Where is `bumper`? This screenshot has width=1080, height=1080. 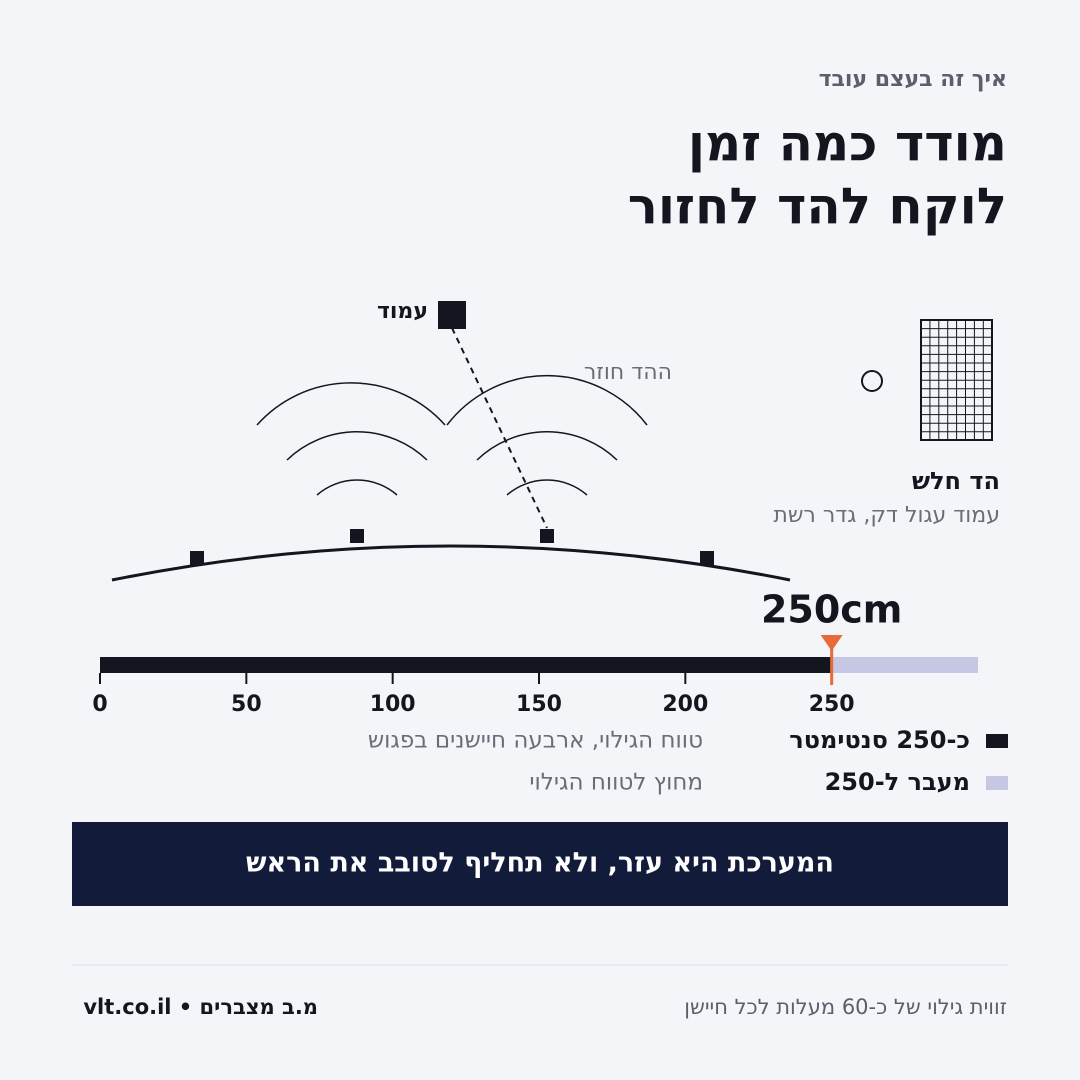 bumper is located at coordinates (451, 563).